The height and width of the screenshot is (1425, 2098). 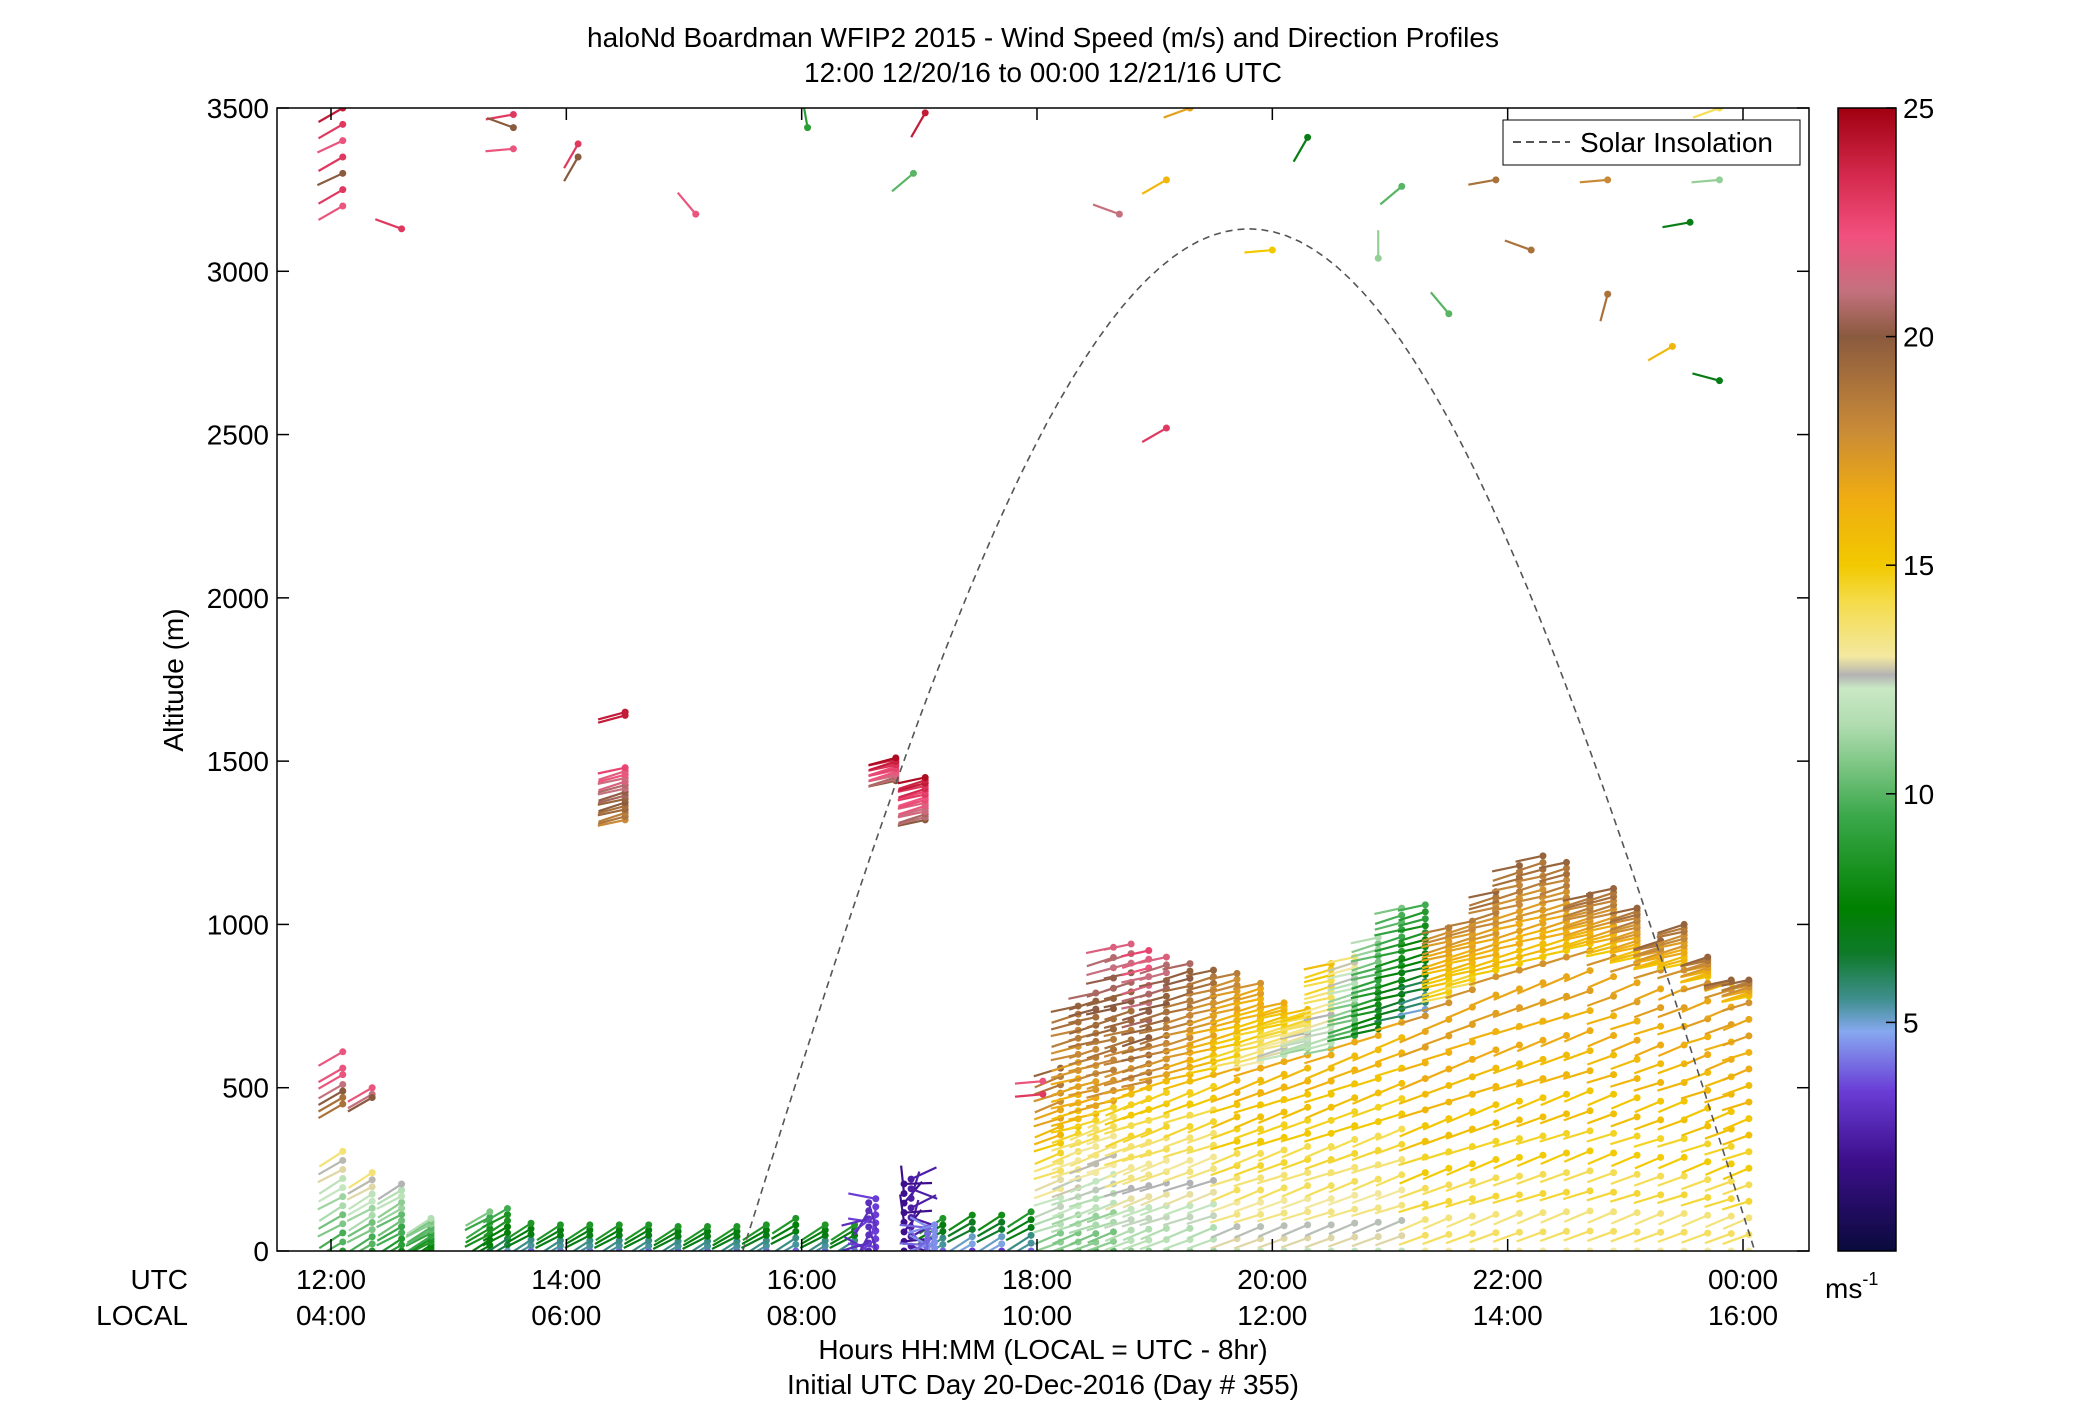 I want to click on y-axis-label: Altitude (m), so click(x=173, y=679).